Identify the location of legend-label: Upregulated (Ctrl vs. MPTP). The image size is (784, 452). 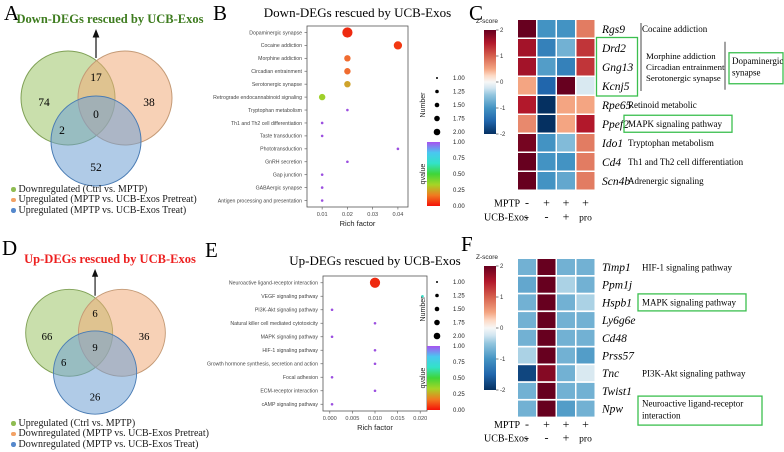
(77, 423).